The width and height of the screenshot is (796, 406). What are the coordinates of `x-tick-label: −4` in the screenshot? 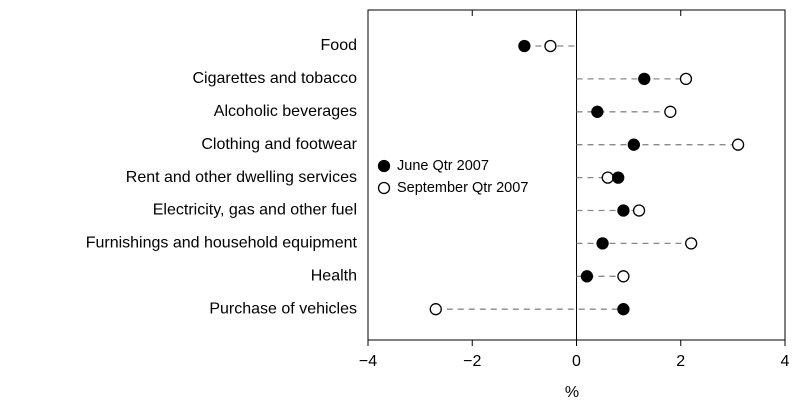 It's located at (368, 361).